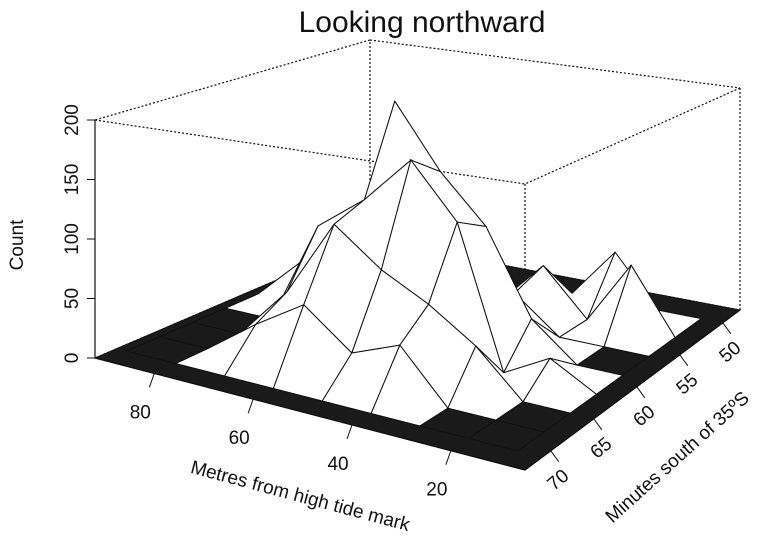 This screenshot has height=536, width=767. Describe the element at coordinates (602, 449) in the screenshot. I see `y-tick-label: 65` at that location.